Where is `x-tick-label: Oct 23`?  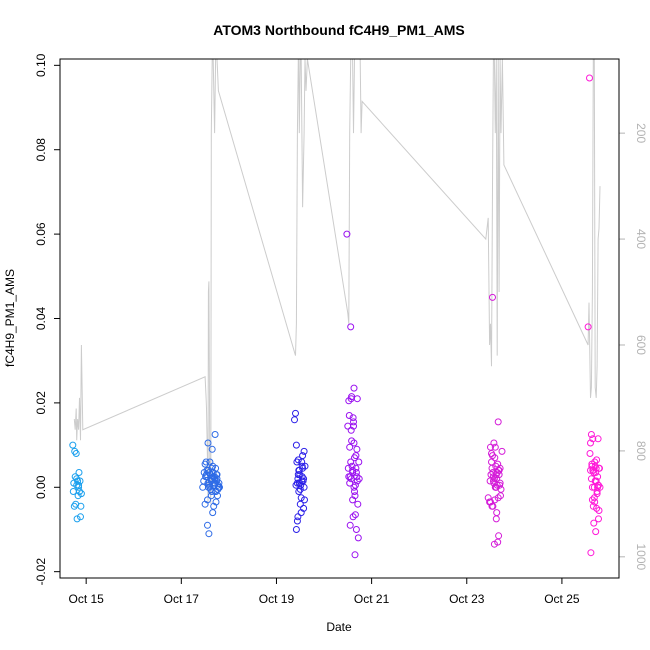 x-tick-label: Oct 23 is located at coordinates (467, 599).